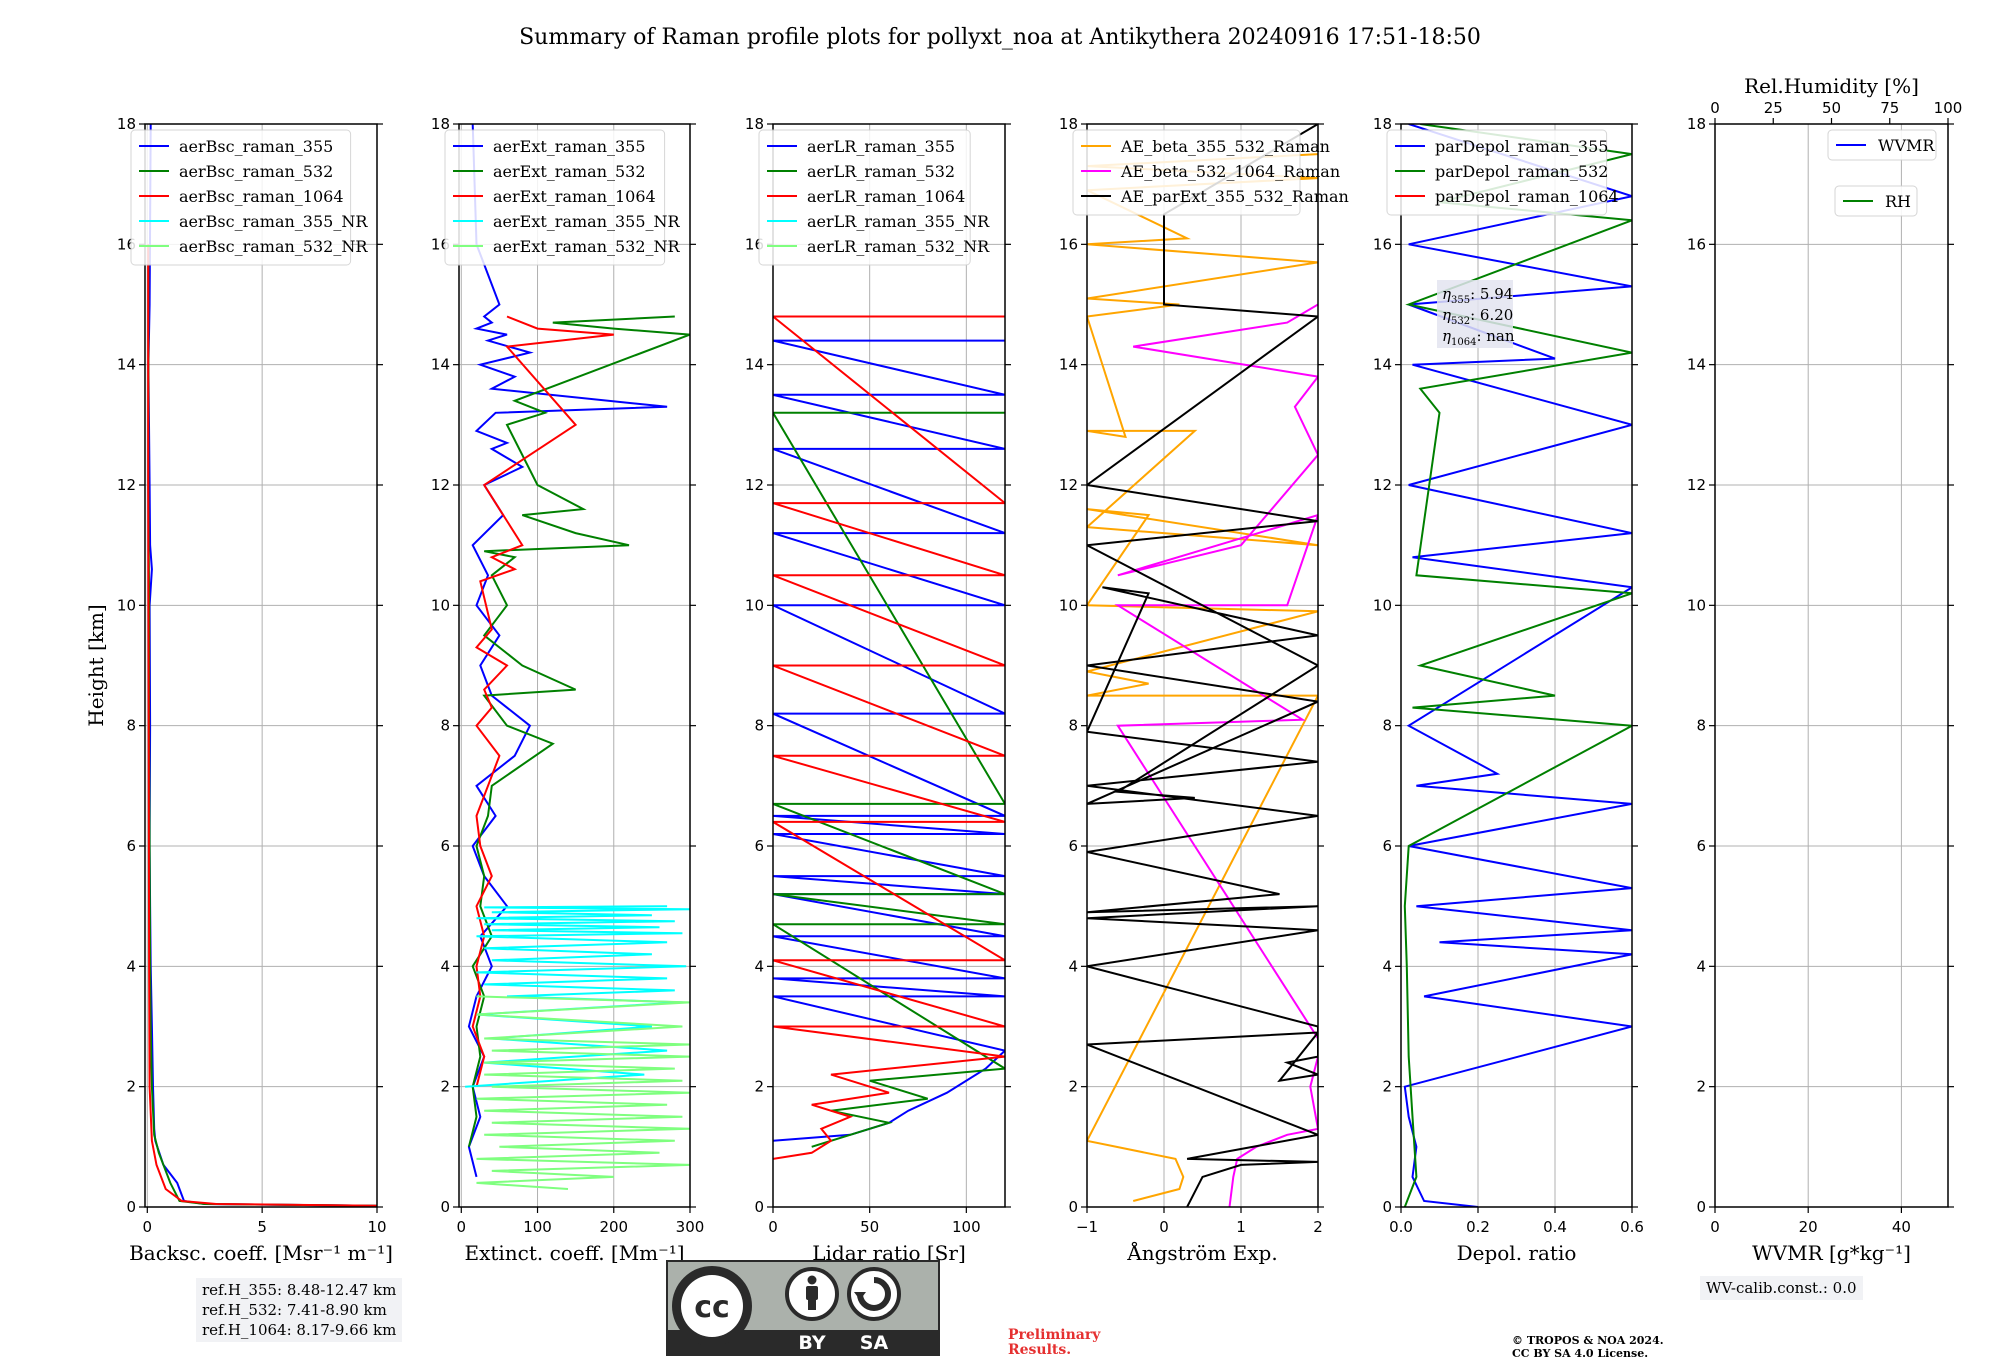  I want to click on person-icon, so click(812, 1280).